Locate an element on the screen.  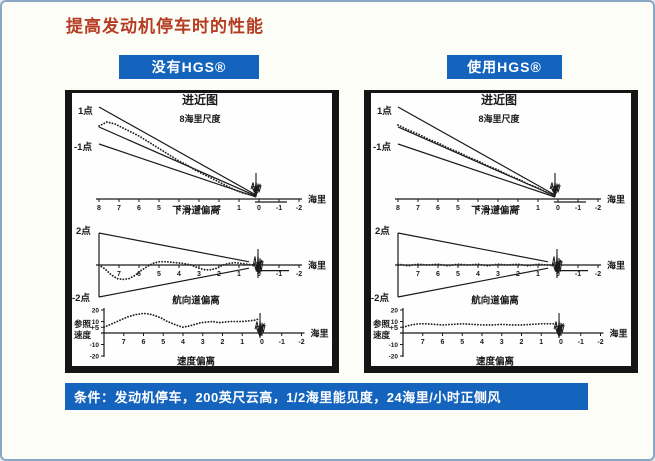
condition-bar: 条件：发动机停车，200英尺云高，1/2海里能见度，24海里/小时正侧风 is located at coordinates (326, 396).